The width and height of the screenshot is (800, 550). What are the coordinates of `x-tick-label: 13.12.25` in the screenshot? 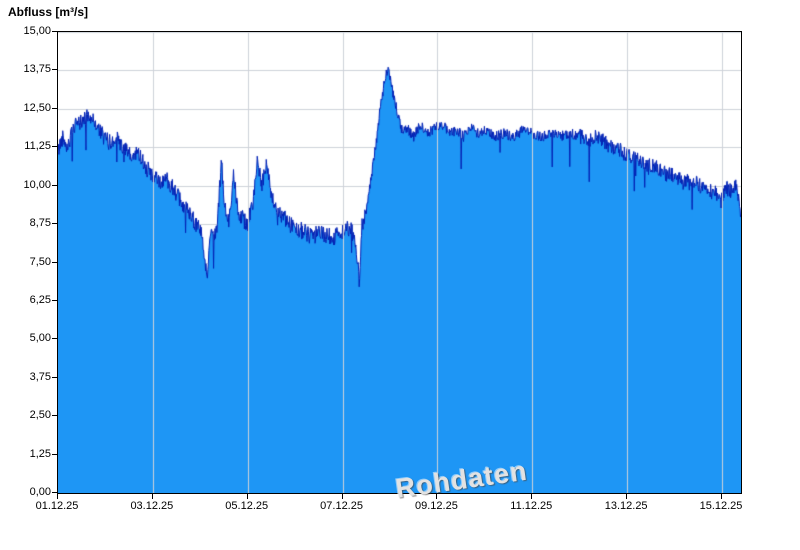 It's located at (626, 506).